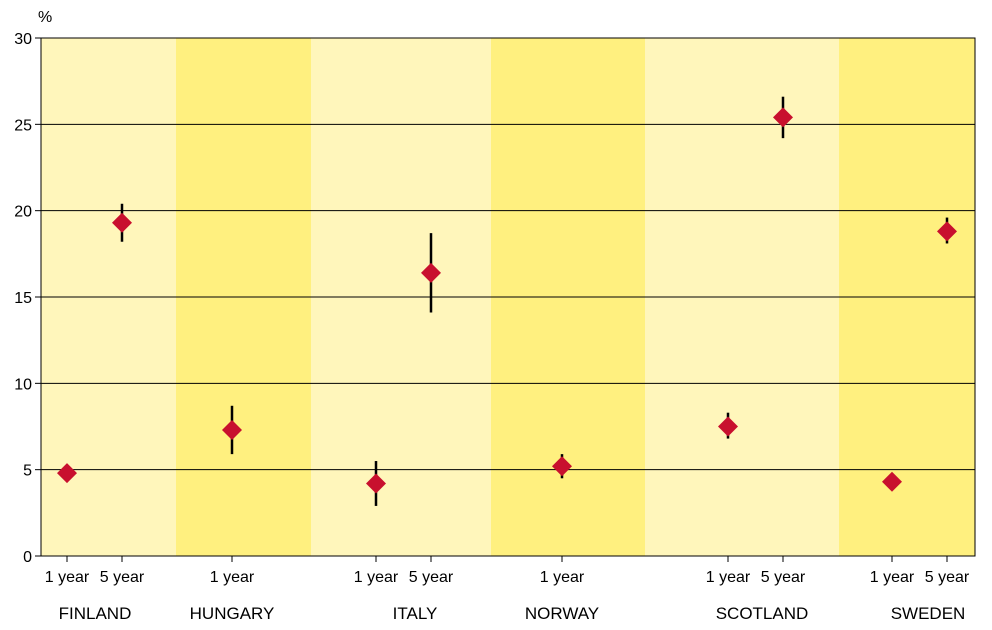 The height and width of the screenshot is (630, 992). Describe the element at coordinates (928, 613) in the screenshot. I see `country-label: SWEDEN` at that location.